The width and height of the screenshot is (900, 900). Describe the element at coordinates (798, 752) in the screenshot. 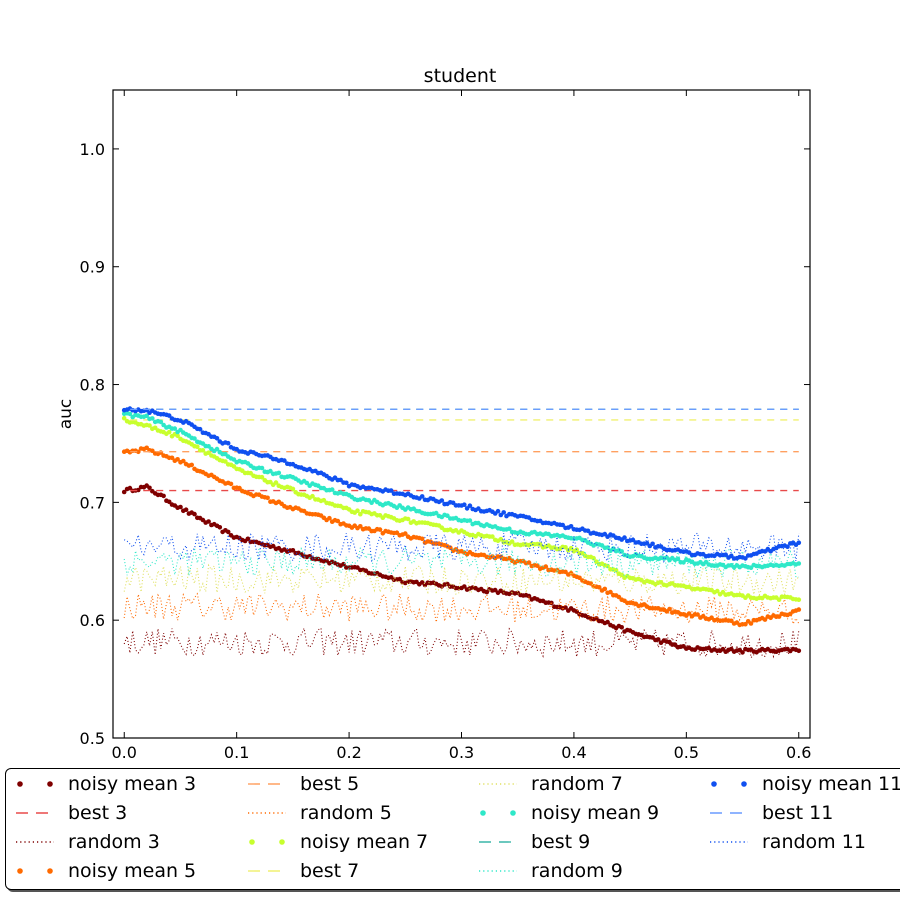

I see `x-tick-label: 0.6` at that location.